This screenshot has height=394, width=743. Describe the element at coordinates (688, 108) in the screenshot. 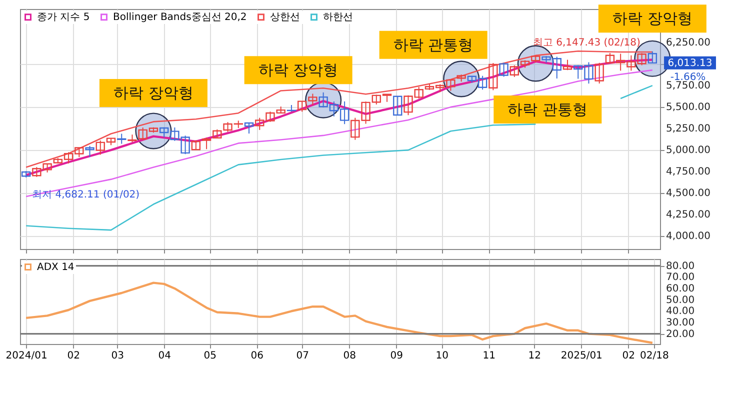

I see `y-tick-label: 5,500.00` at that location.